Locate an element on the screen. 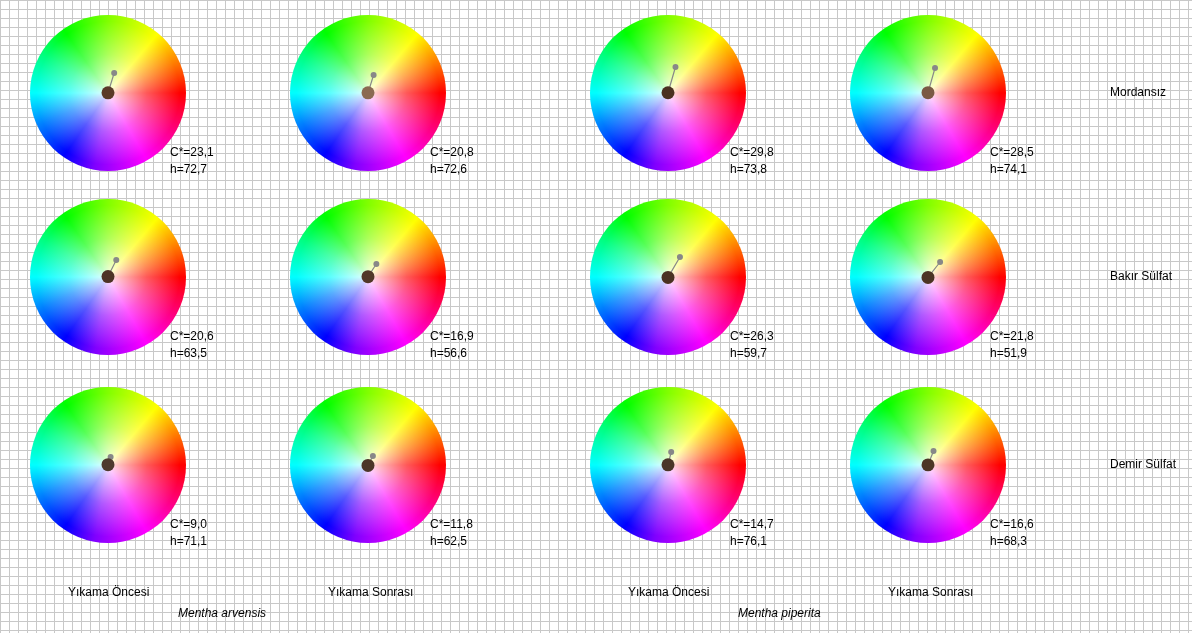 The height and width of the screenshot is (633, 1192). data-label: h=72,6 is located at coordinates (449, 169).